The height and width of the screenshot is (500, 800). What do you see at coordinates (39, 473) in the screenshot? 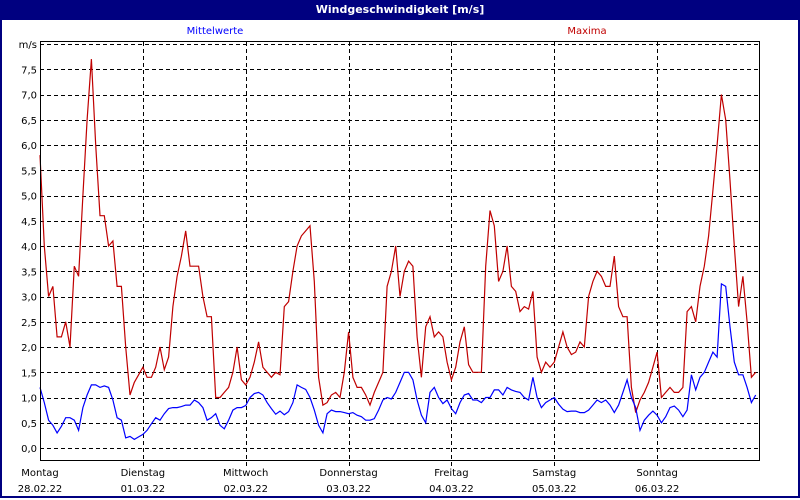
I see `x-tick-day: Montag` at bounding box center [39, 473].